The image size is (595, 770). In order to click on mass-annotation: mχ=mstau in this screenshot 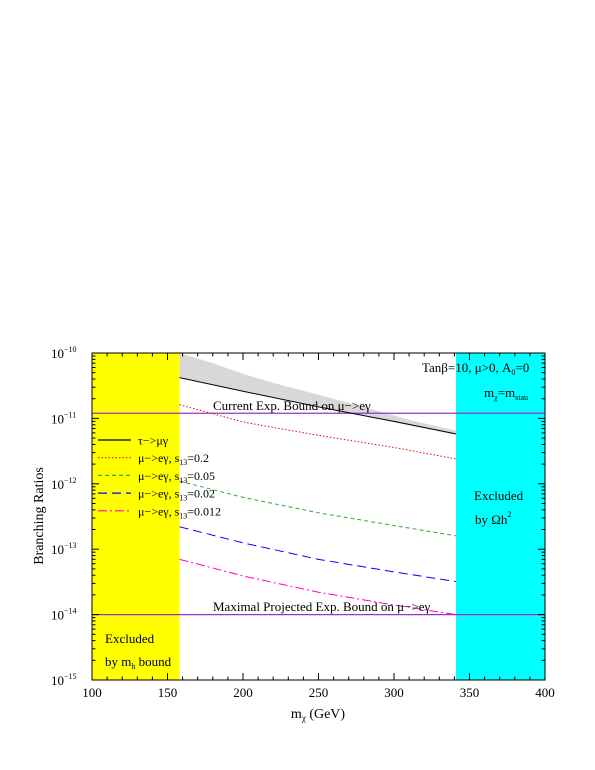, I will do `click(506, 393)`.